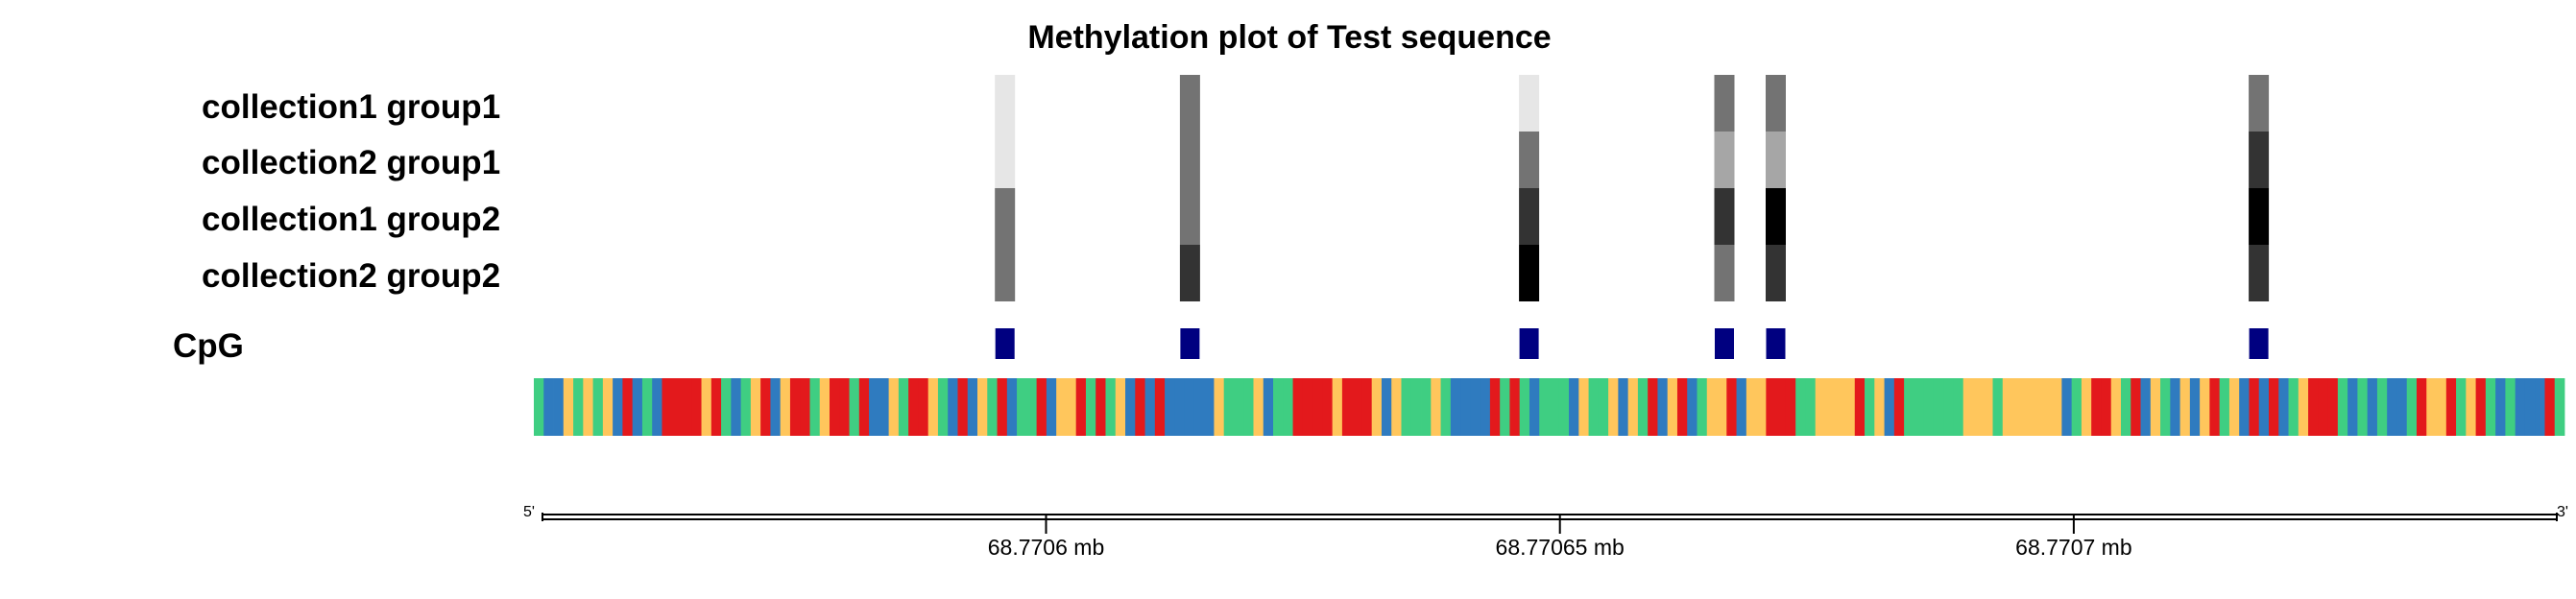  What do you see at coordinates (208, 346) in the screenshot?
I see `cpg-label: CpG` at bounding box center [208, 346].